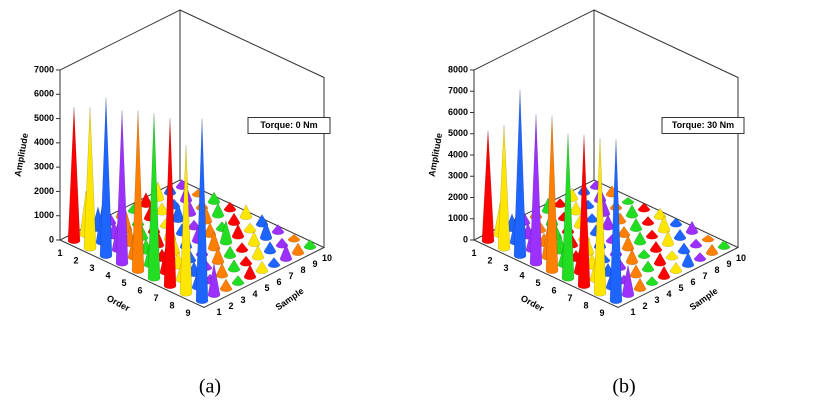  I want to click on z-tick-label: 6000, so click(44, 94).